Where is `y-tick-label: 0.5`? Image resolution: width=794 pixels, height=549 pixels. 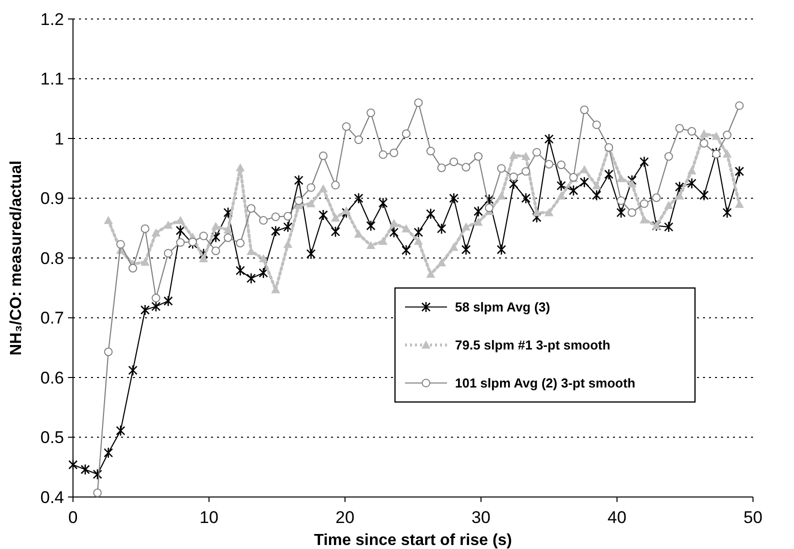 y-tick-label: 0.5 is located at coordinates (52, 438).